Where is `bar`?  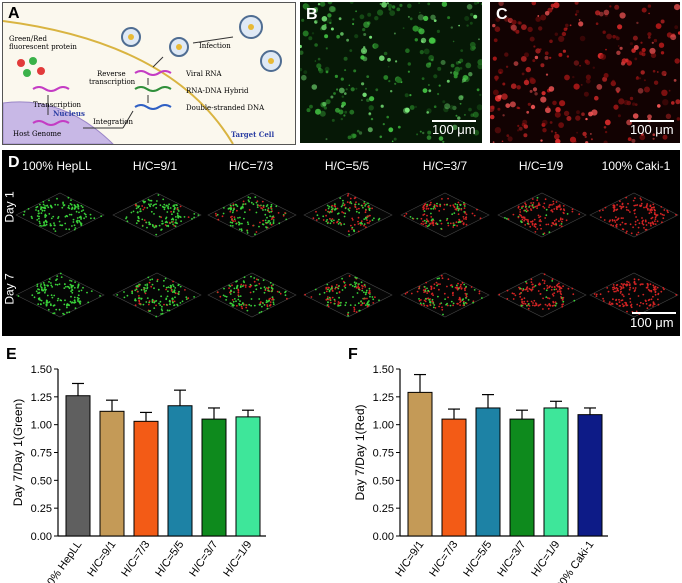 bar is located at coordinates (248, 476).